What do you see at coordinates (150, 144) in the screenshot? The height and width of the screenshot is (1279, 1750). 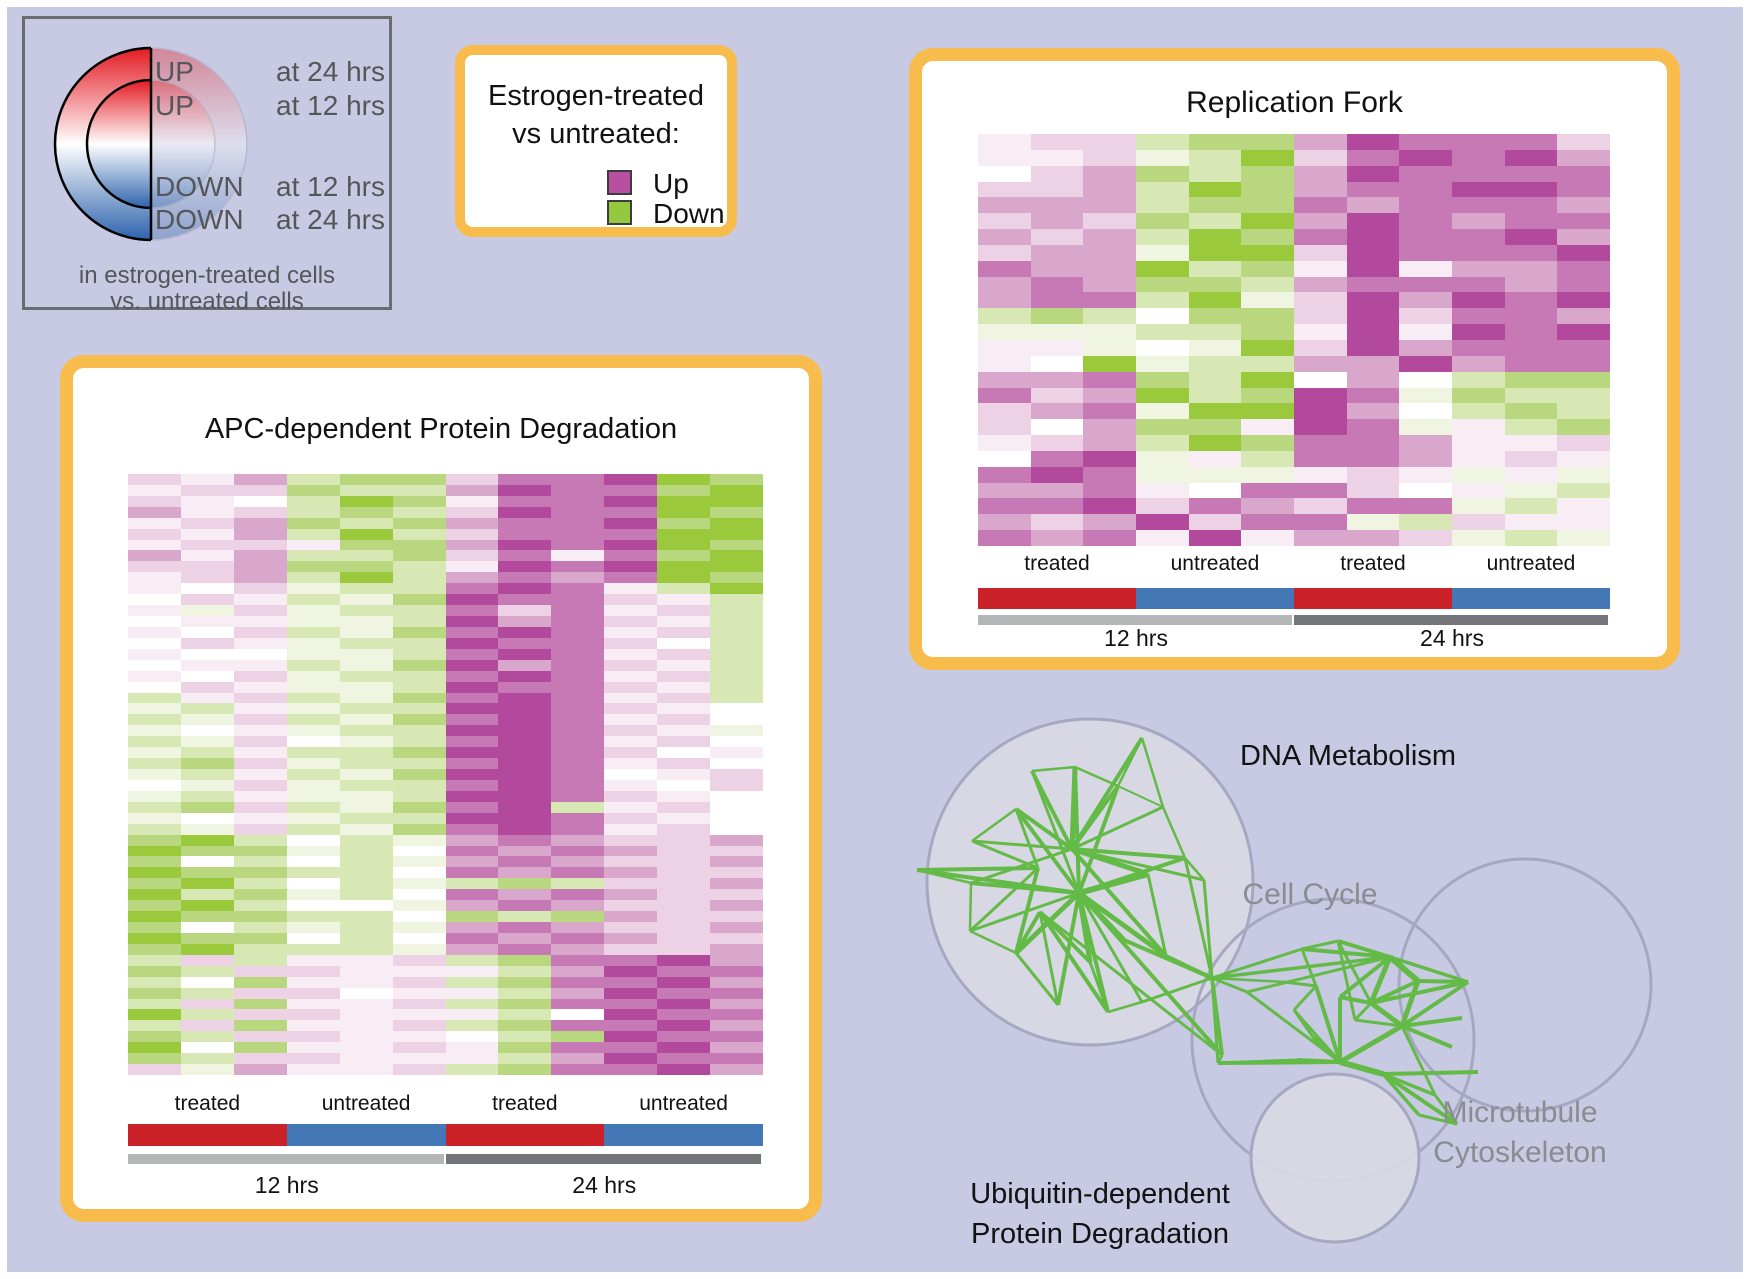 I see `up-down-rings-icon` at bounding box center [150, 144].